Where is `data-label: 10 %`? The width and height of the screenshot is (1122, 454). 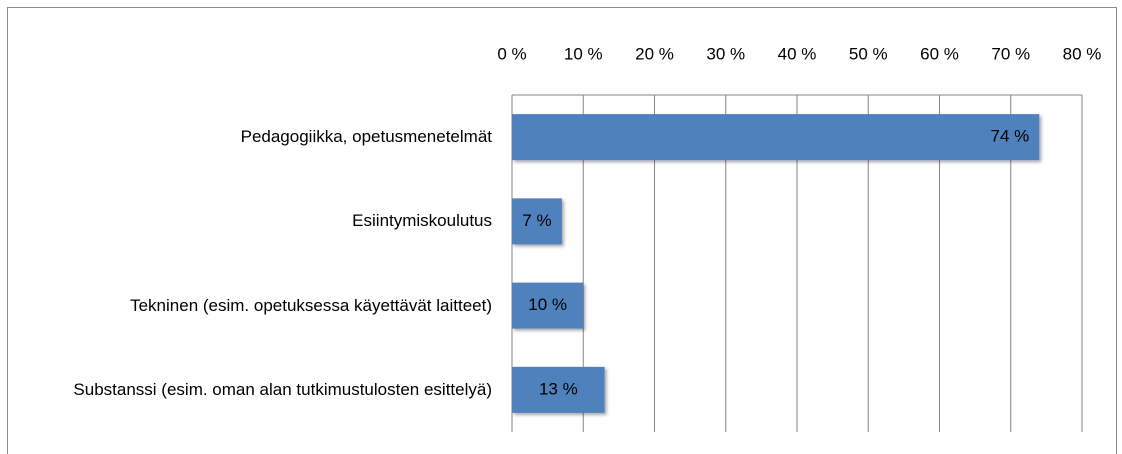
data-label: 10 % is located at coordinates (547, 304).